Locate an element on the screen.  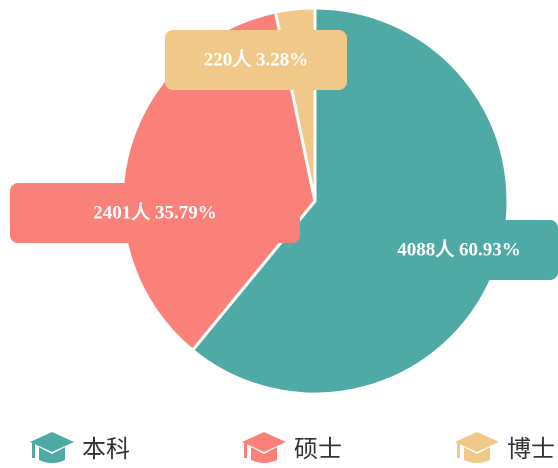
legend-label: 本科 is located at coordinates (106, 449).